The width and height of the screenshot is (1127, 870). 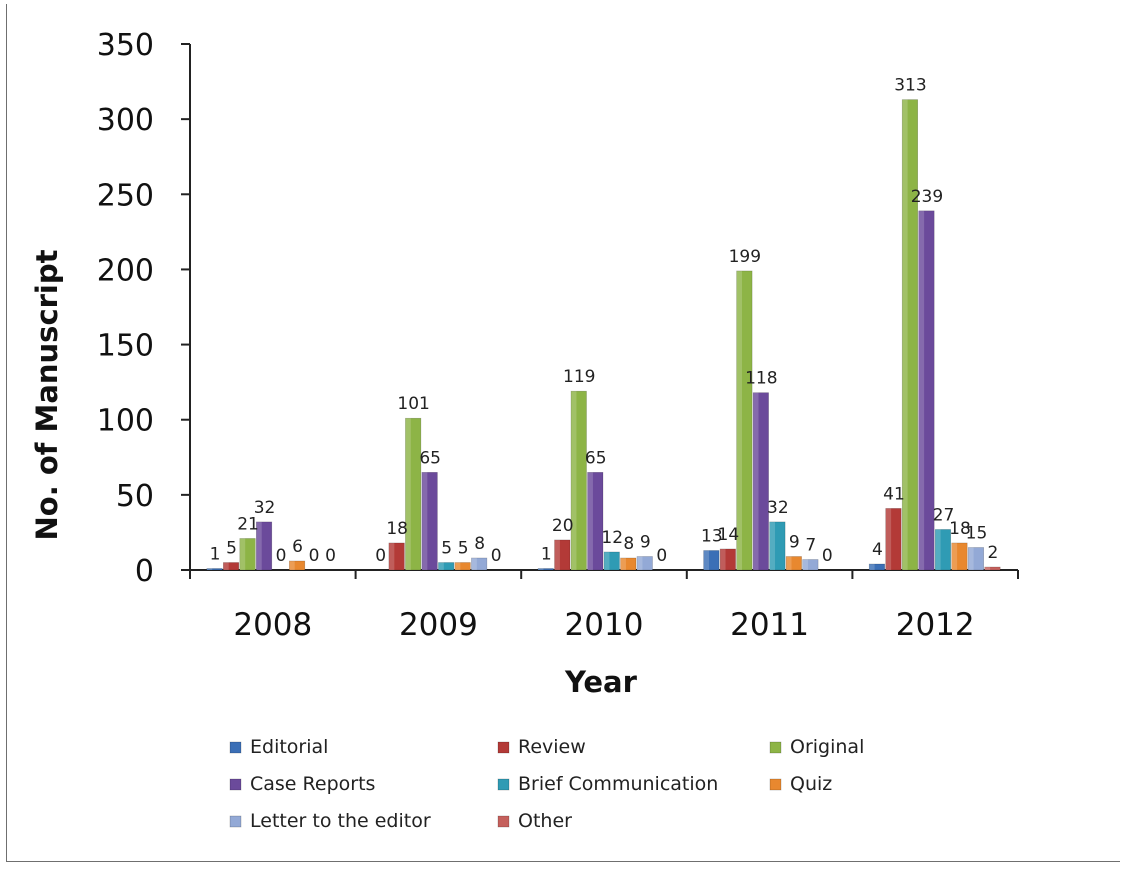 I want to click on bar-editorial-2008, so click(x=214, y=569).